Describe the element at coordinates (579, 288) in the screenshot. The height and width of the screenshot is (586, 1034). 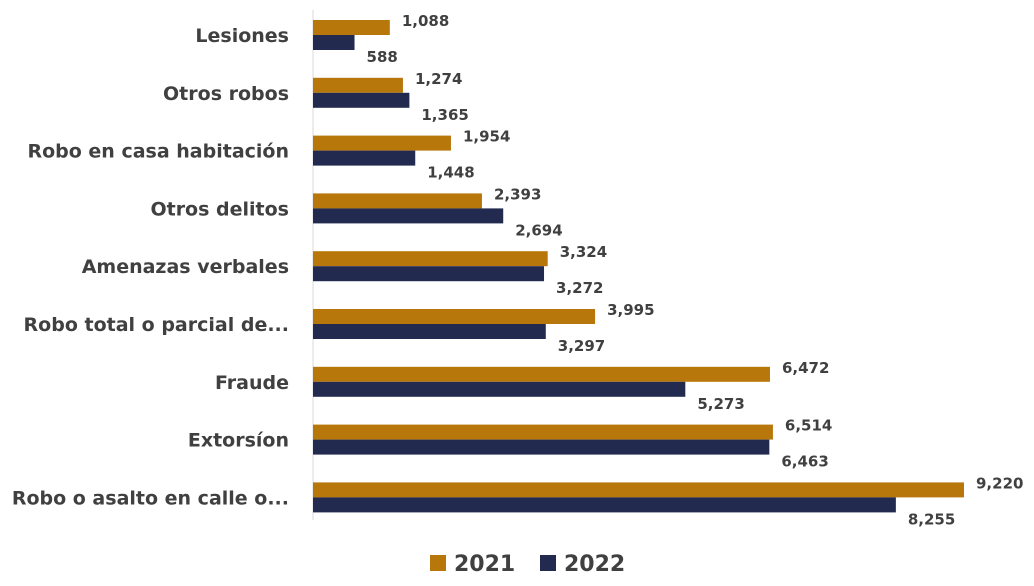
I see `data-label: 3,272` at that location.